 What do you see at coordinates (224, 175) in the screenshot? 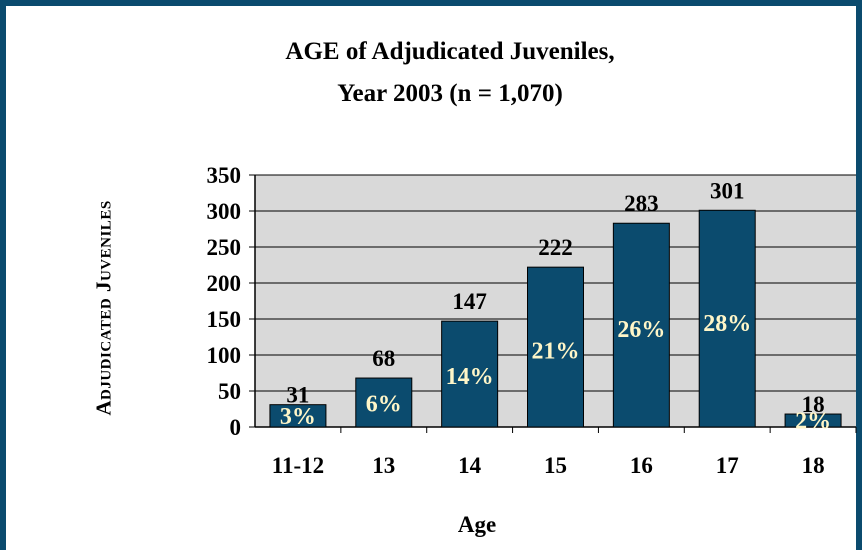
I see `y-tick-label: 350` at bounding box center [224, 175].